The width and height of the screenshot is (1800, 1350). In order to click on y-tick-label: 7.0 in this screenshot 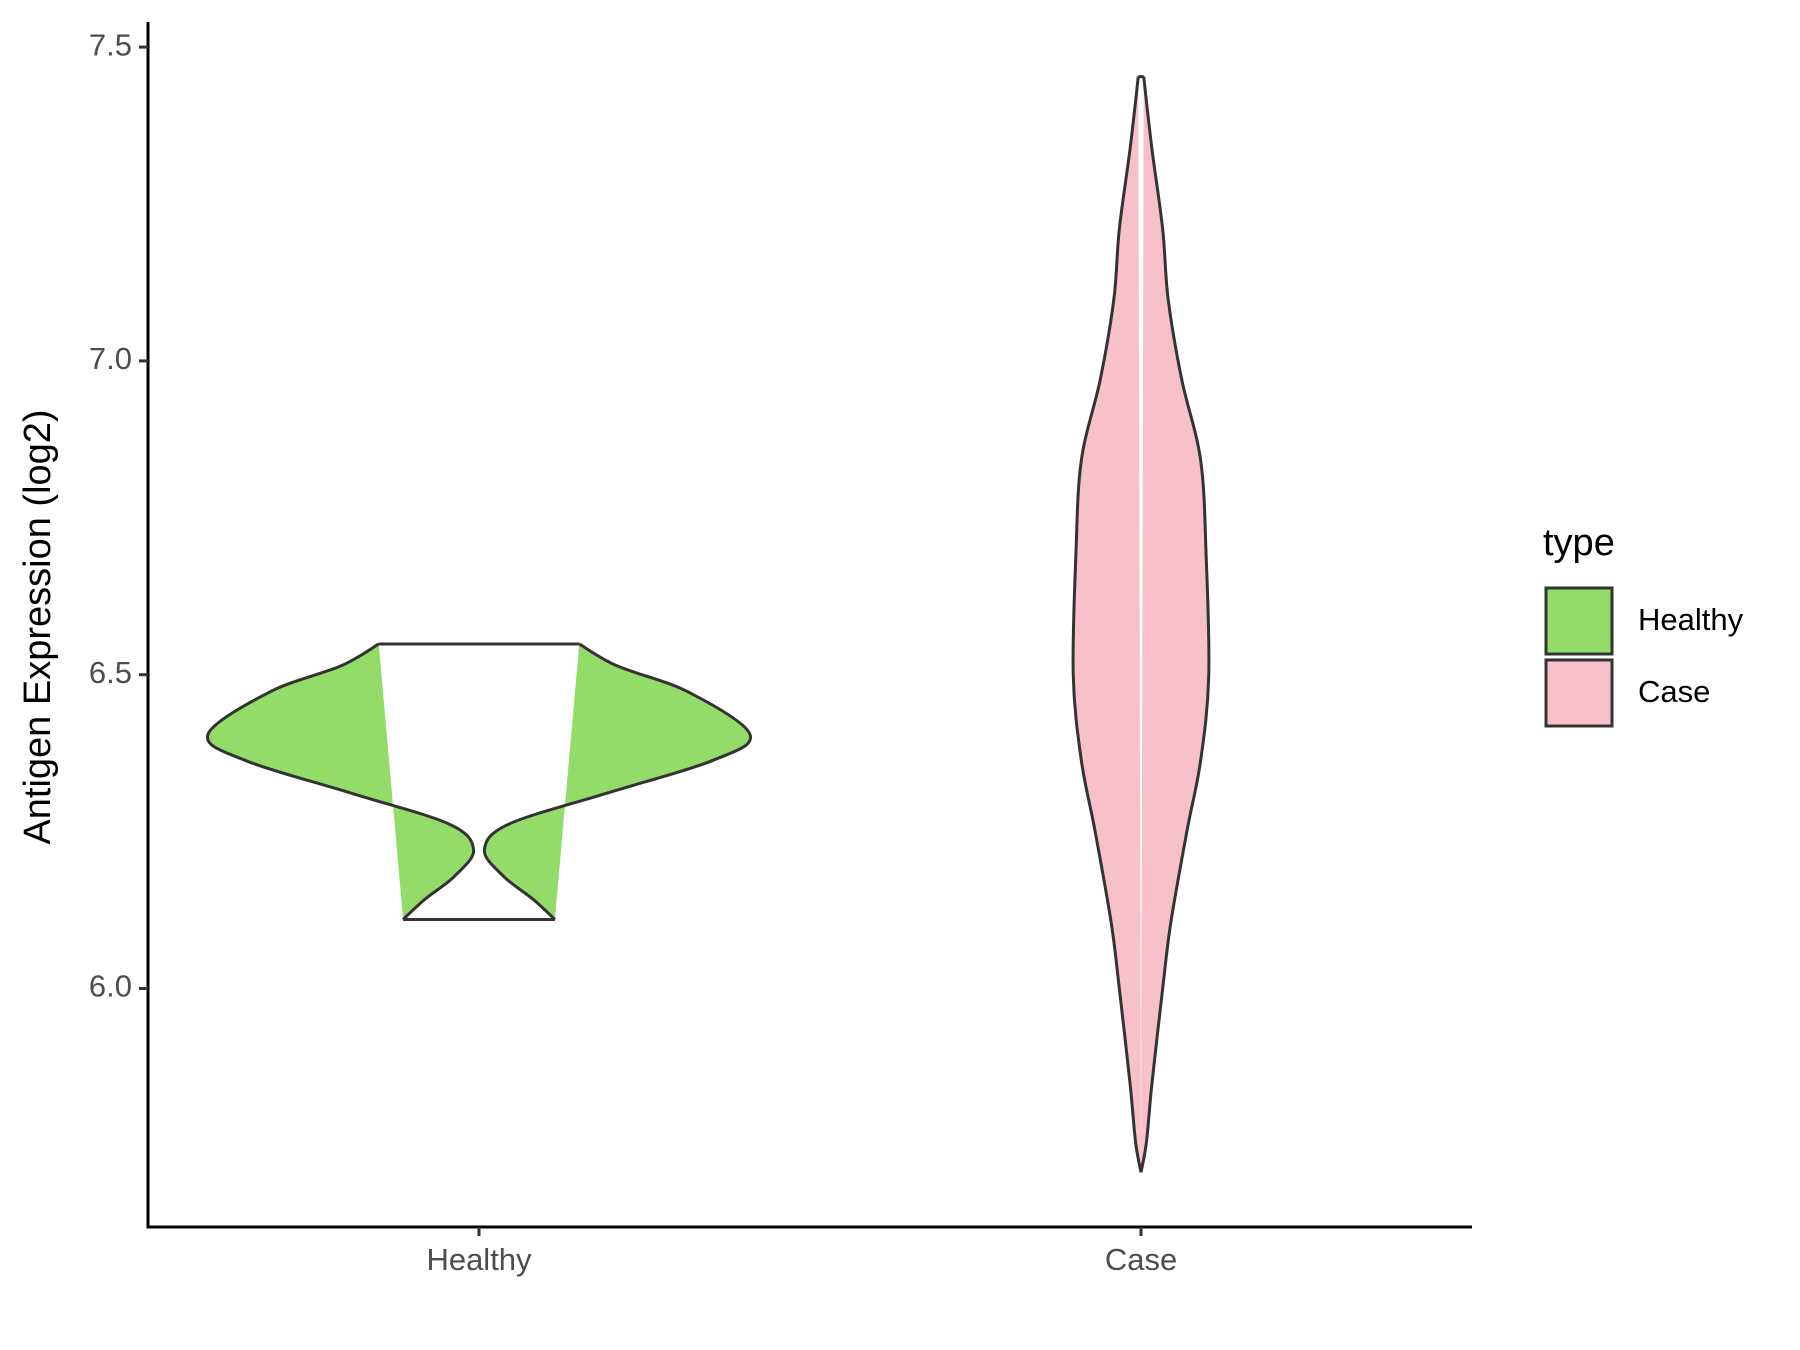, I will do `click(110, 358)`.